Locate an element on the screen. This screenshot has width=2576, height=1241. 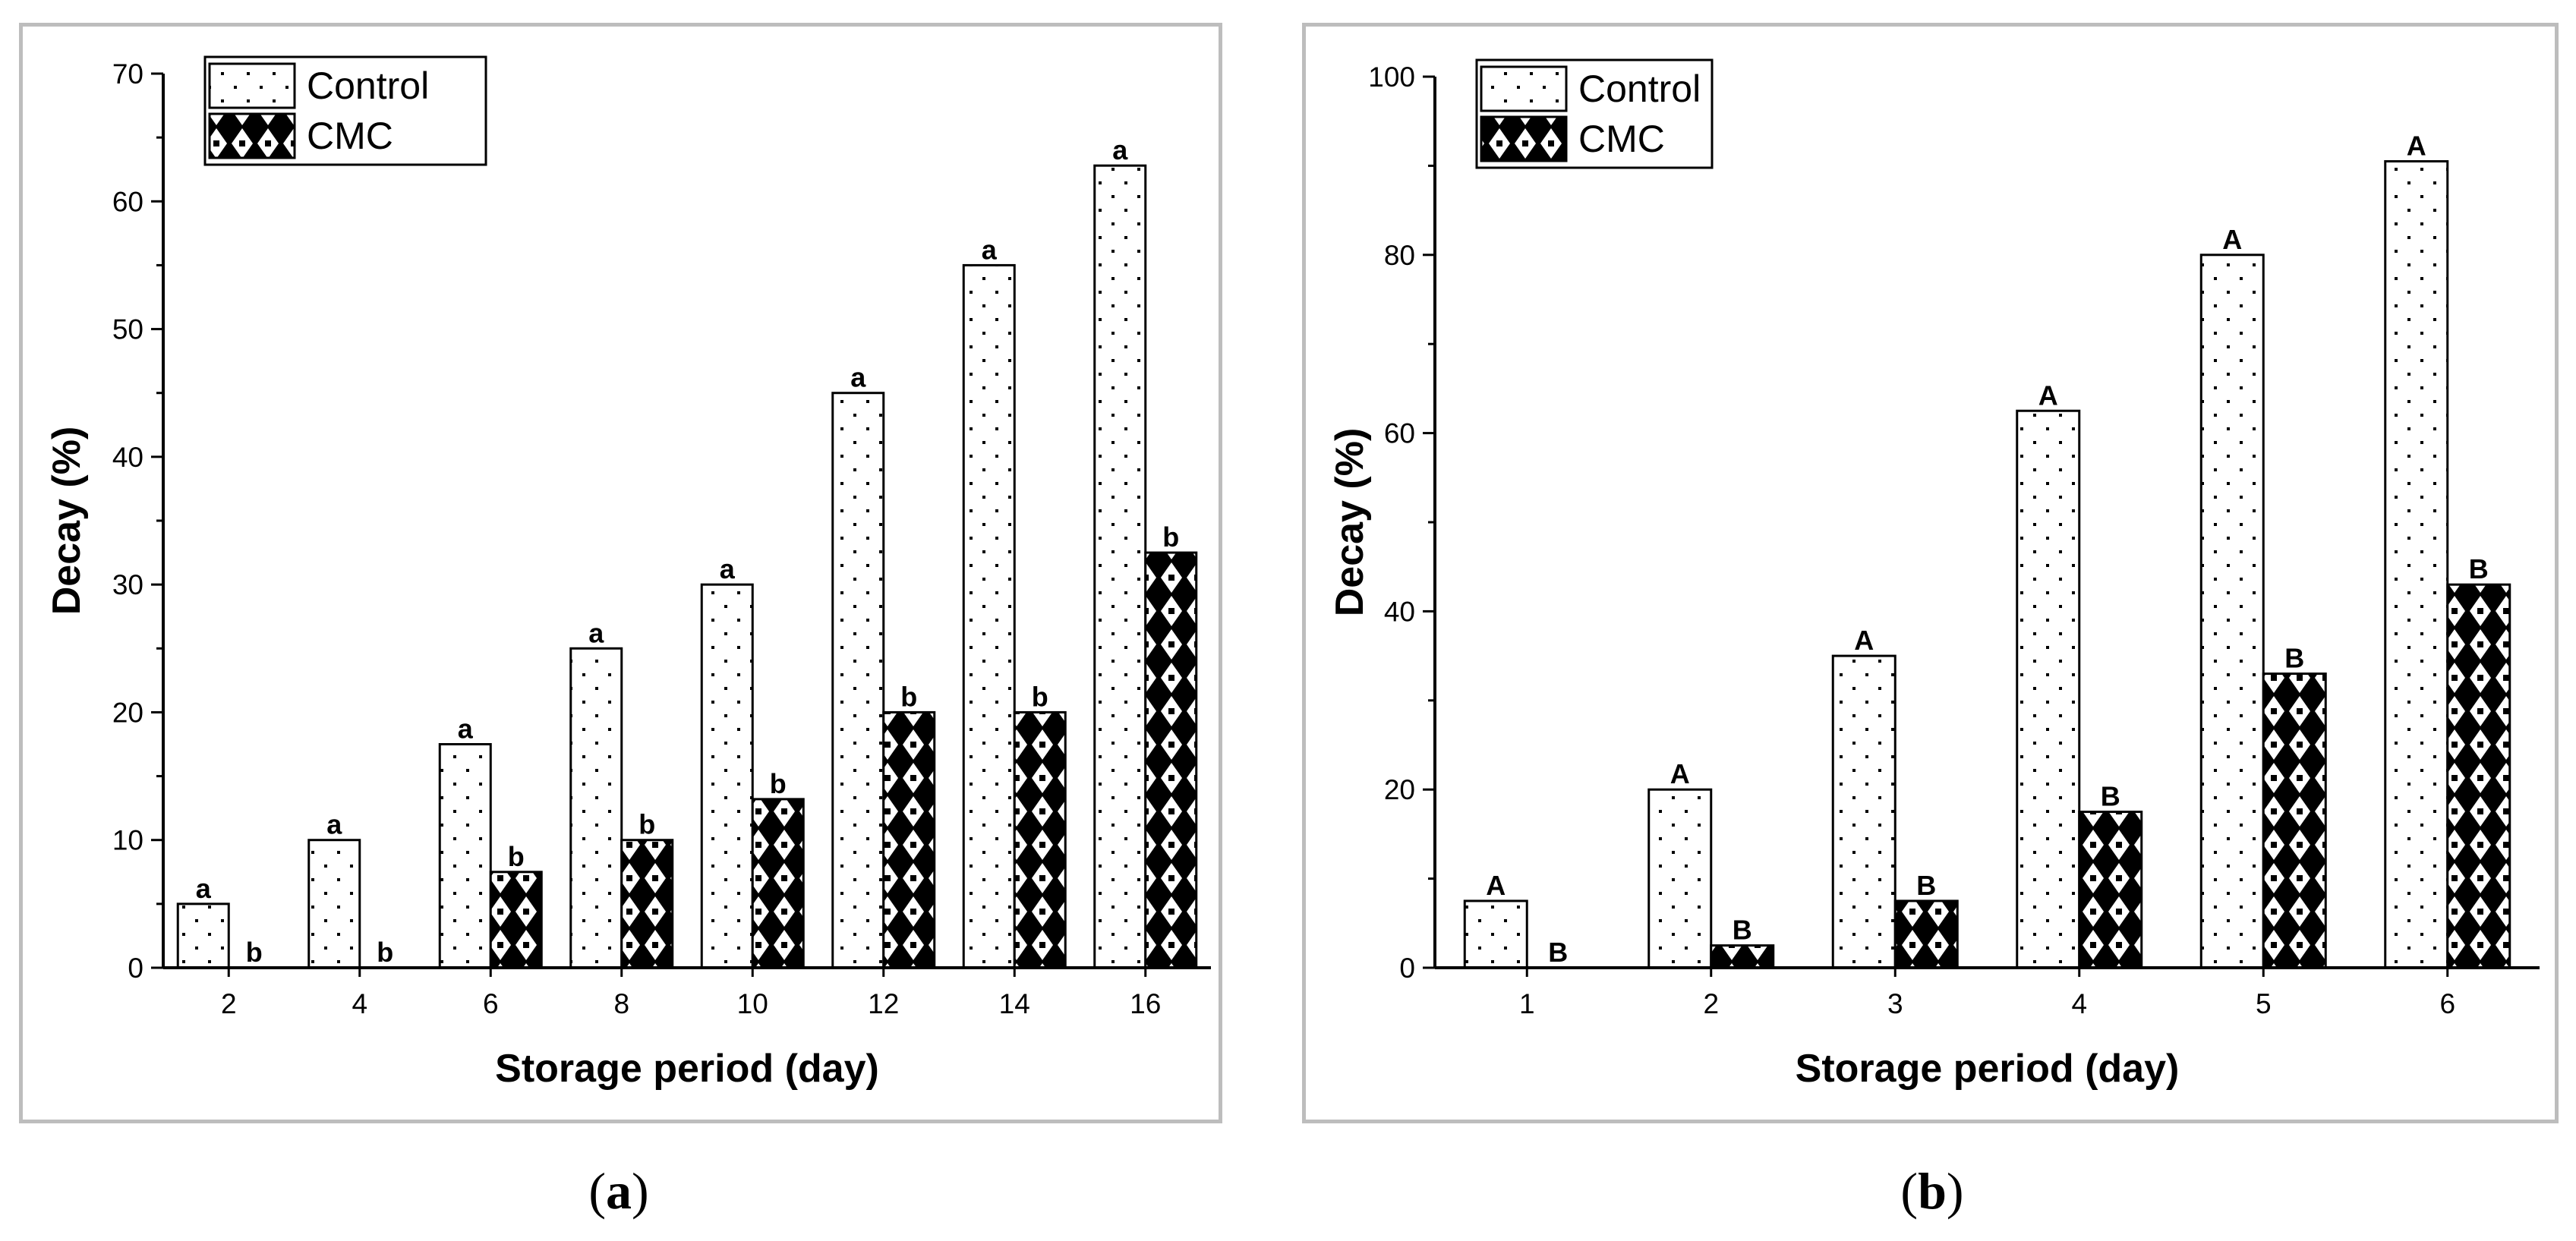
significance-label-cmc-2: b is located at coordinates (254, 952).